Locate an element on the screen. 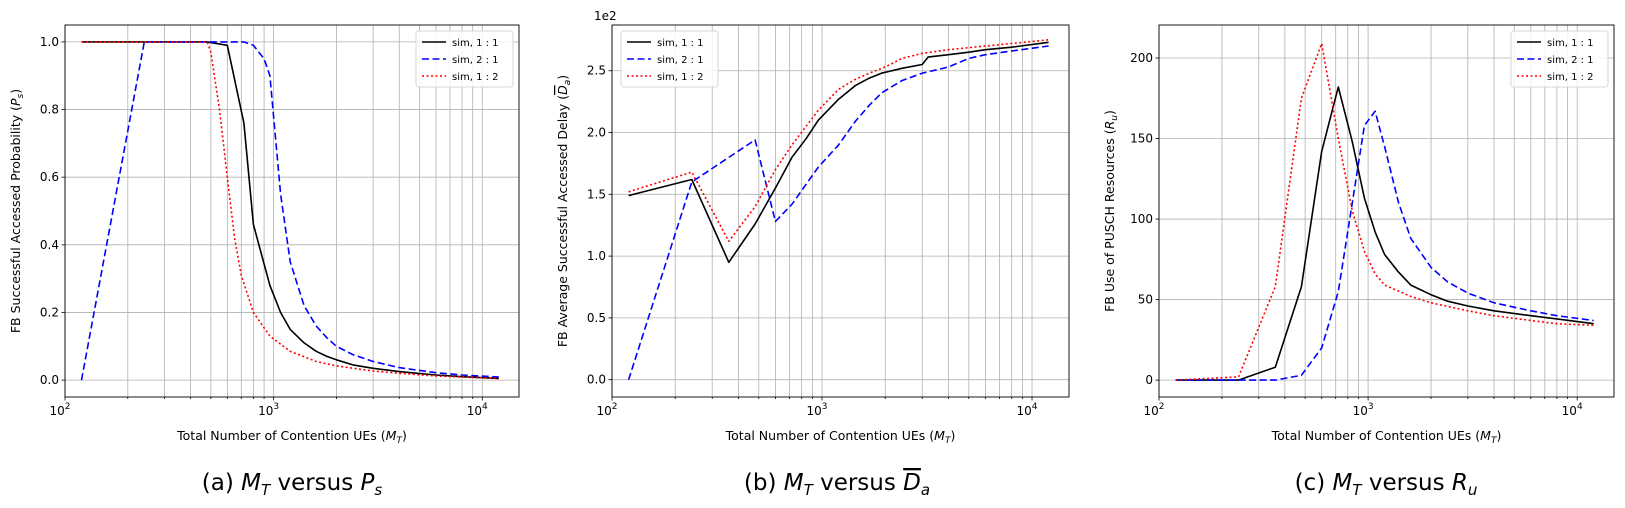  y-tick-label: 0.8 is located at coordinates (49, 110).